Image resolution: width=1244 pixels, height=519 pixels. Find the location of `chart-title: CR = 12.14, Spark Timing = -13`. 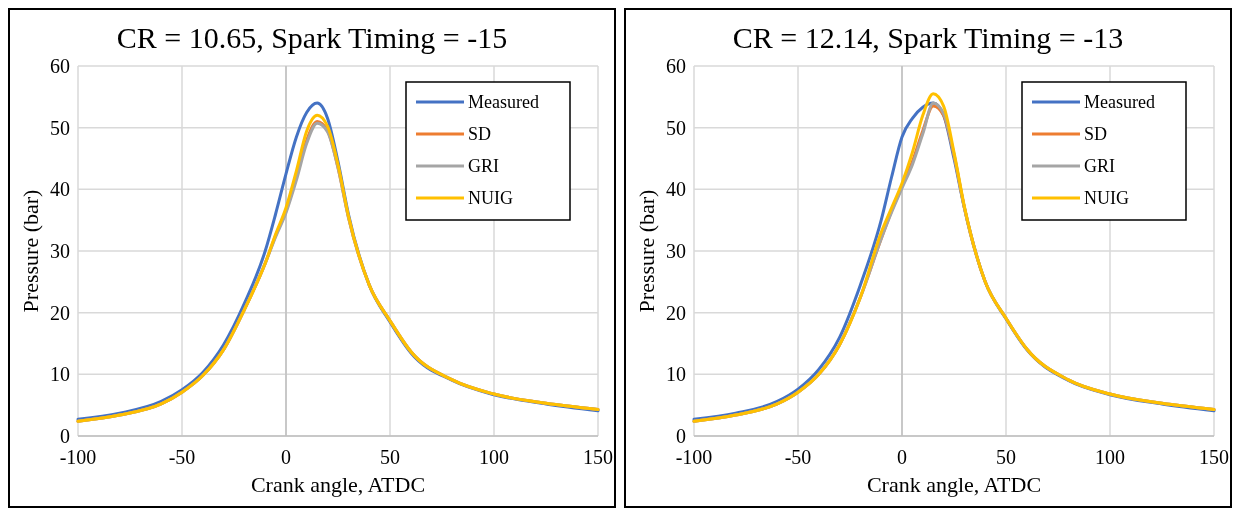

chart-title: CR = 12.14, Spark Timing = -13 is located at coordinates (928, 37).